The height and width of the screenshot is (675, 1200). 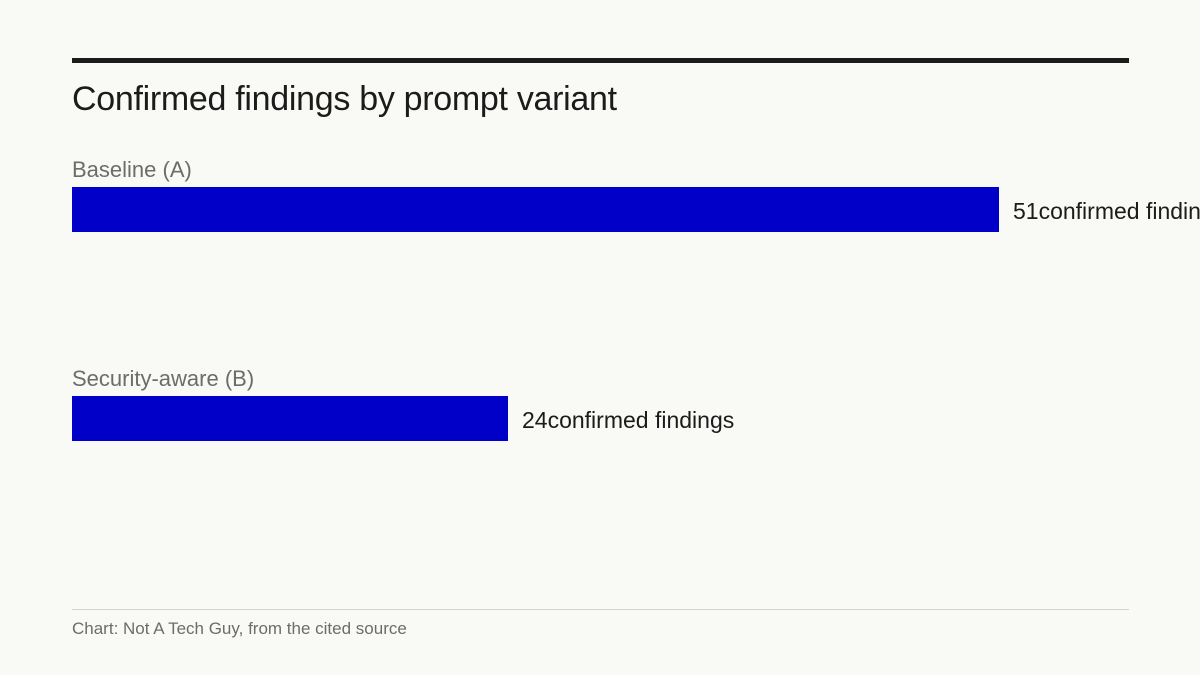 I want to click on value-label: 51confirmed findings, so click(x=1106, y=211).